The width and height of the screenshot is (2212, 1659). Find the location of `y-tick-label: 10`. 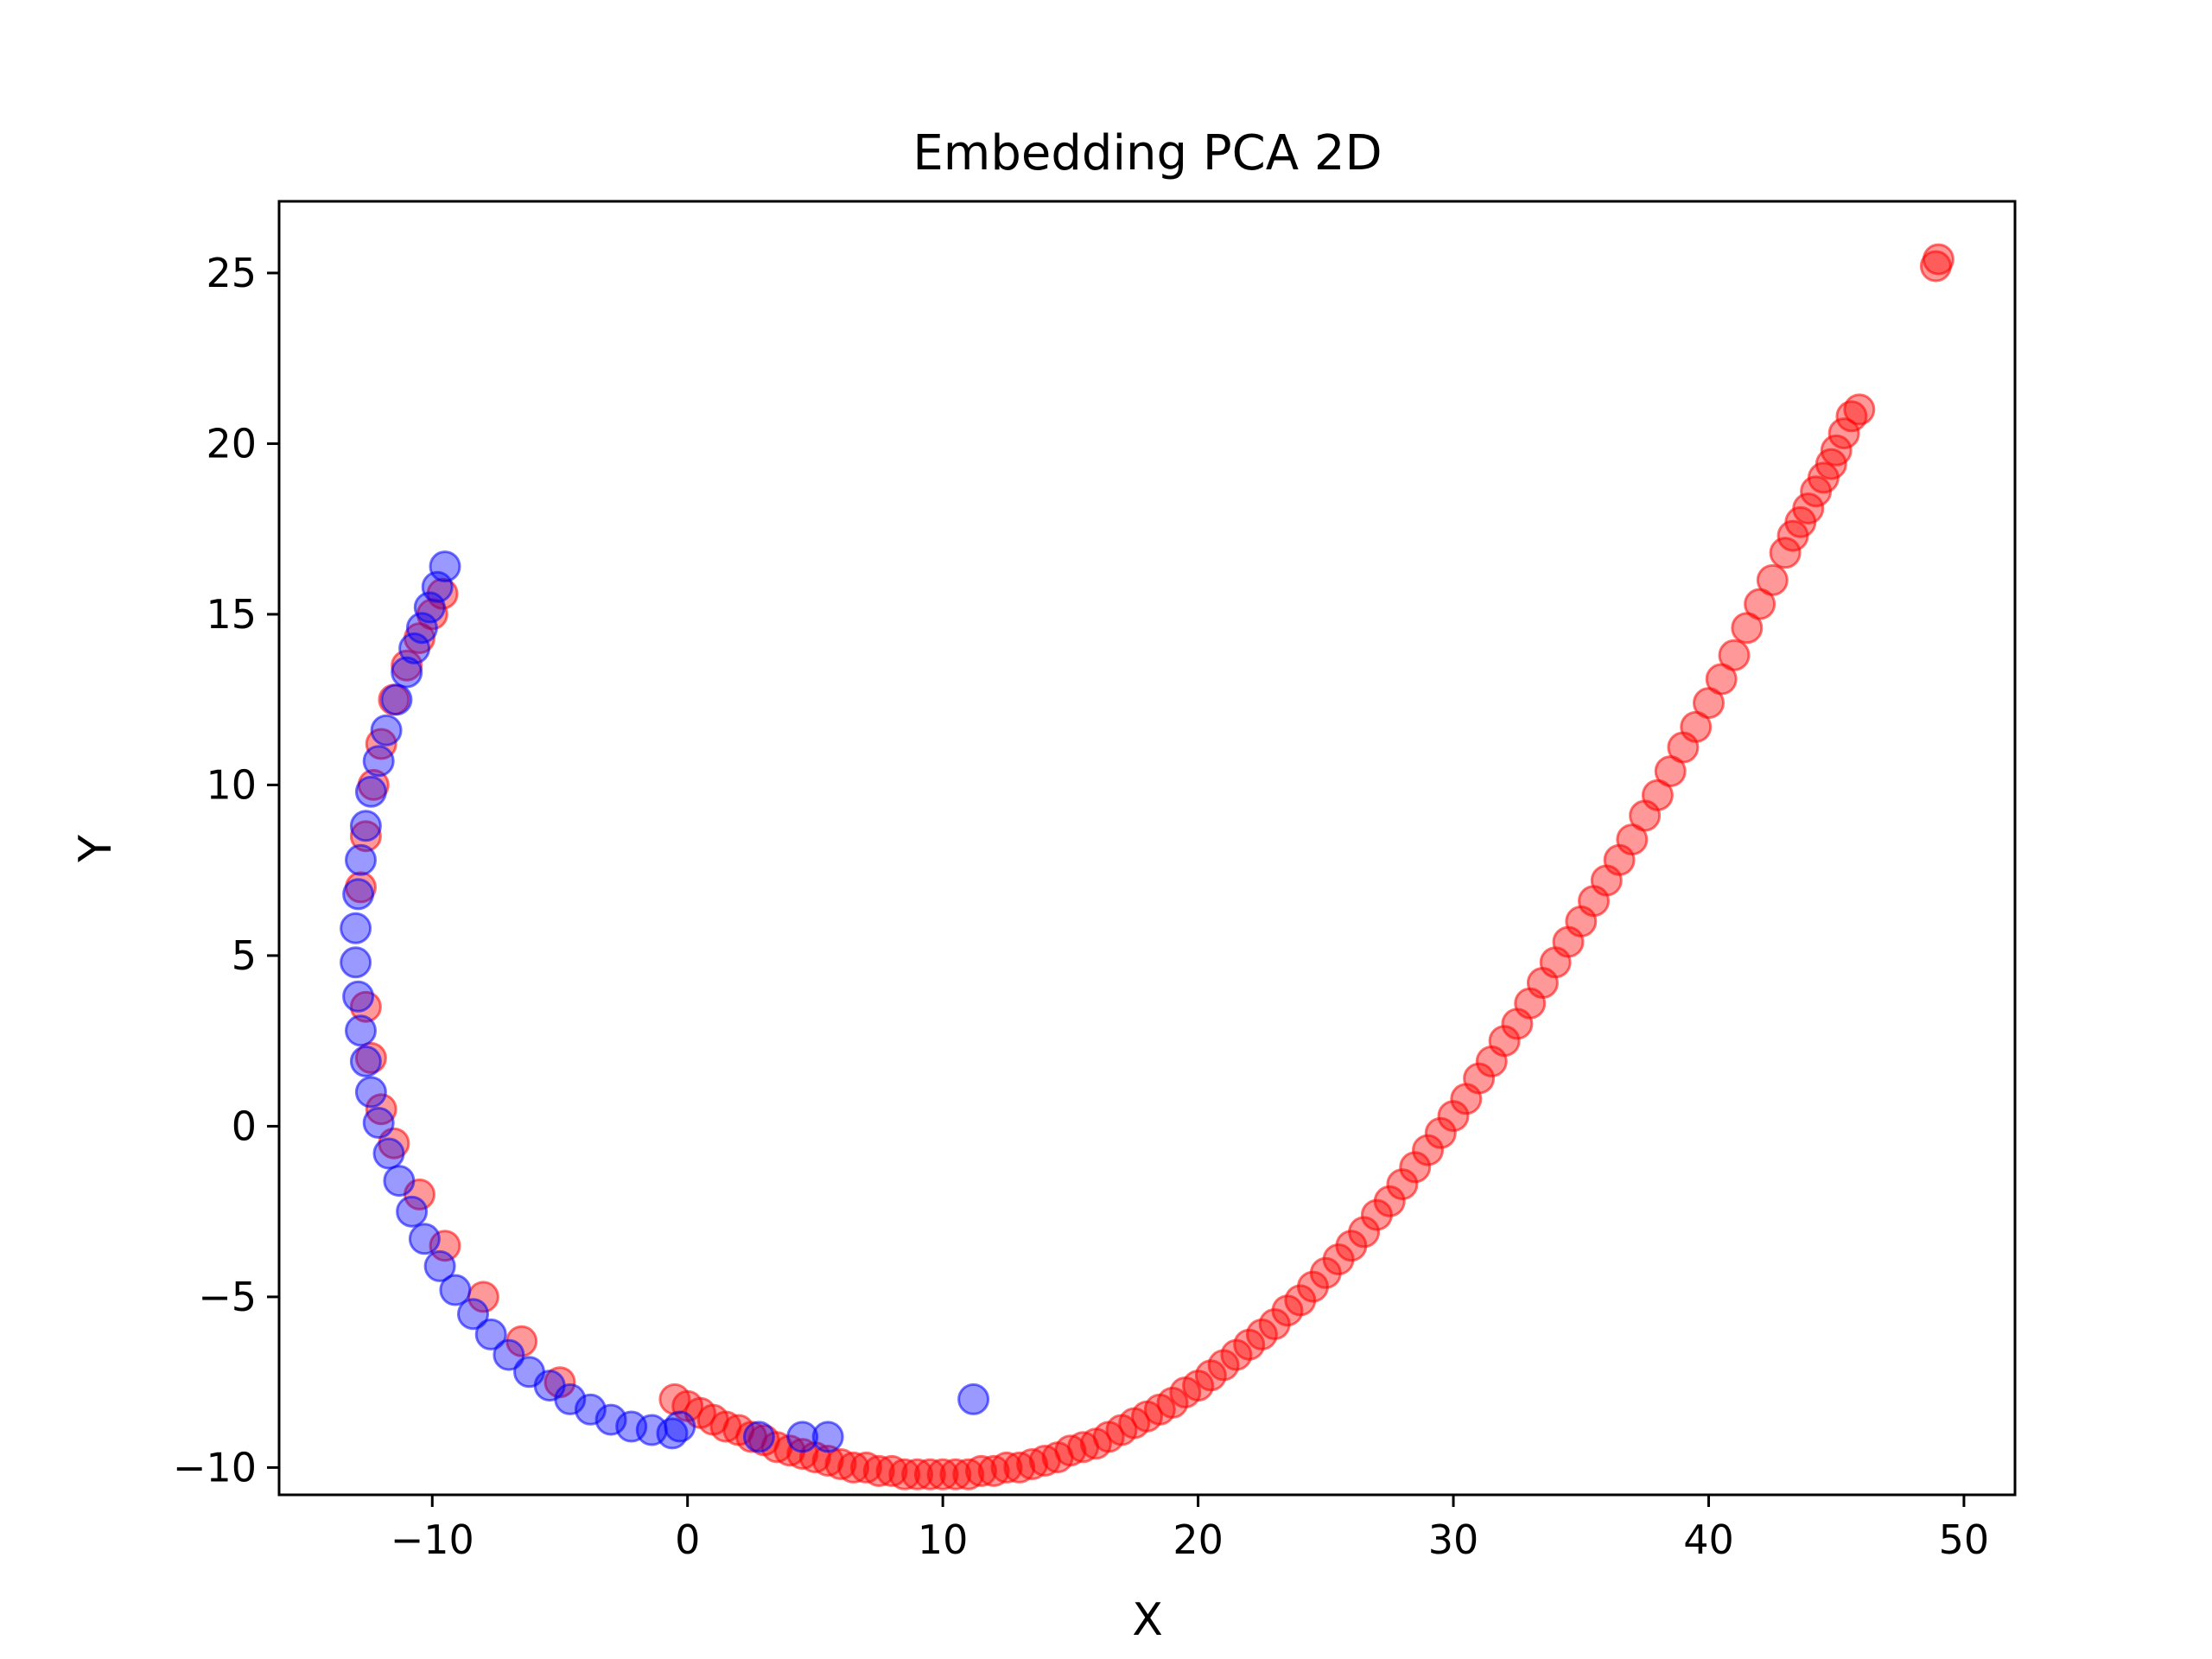

y-tick-label: 10 is located at coordinates (232, 784).